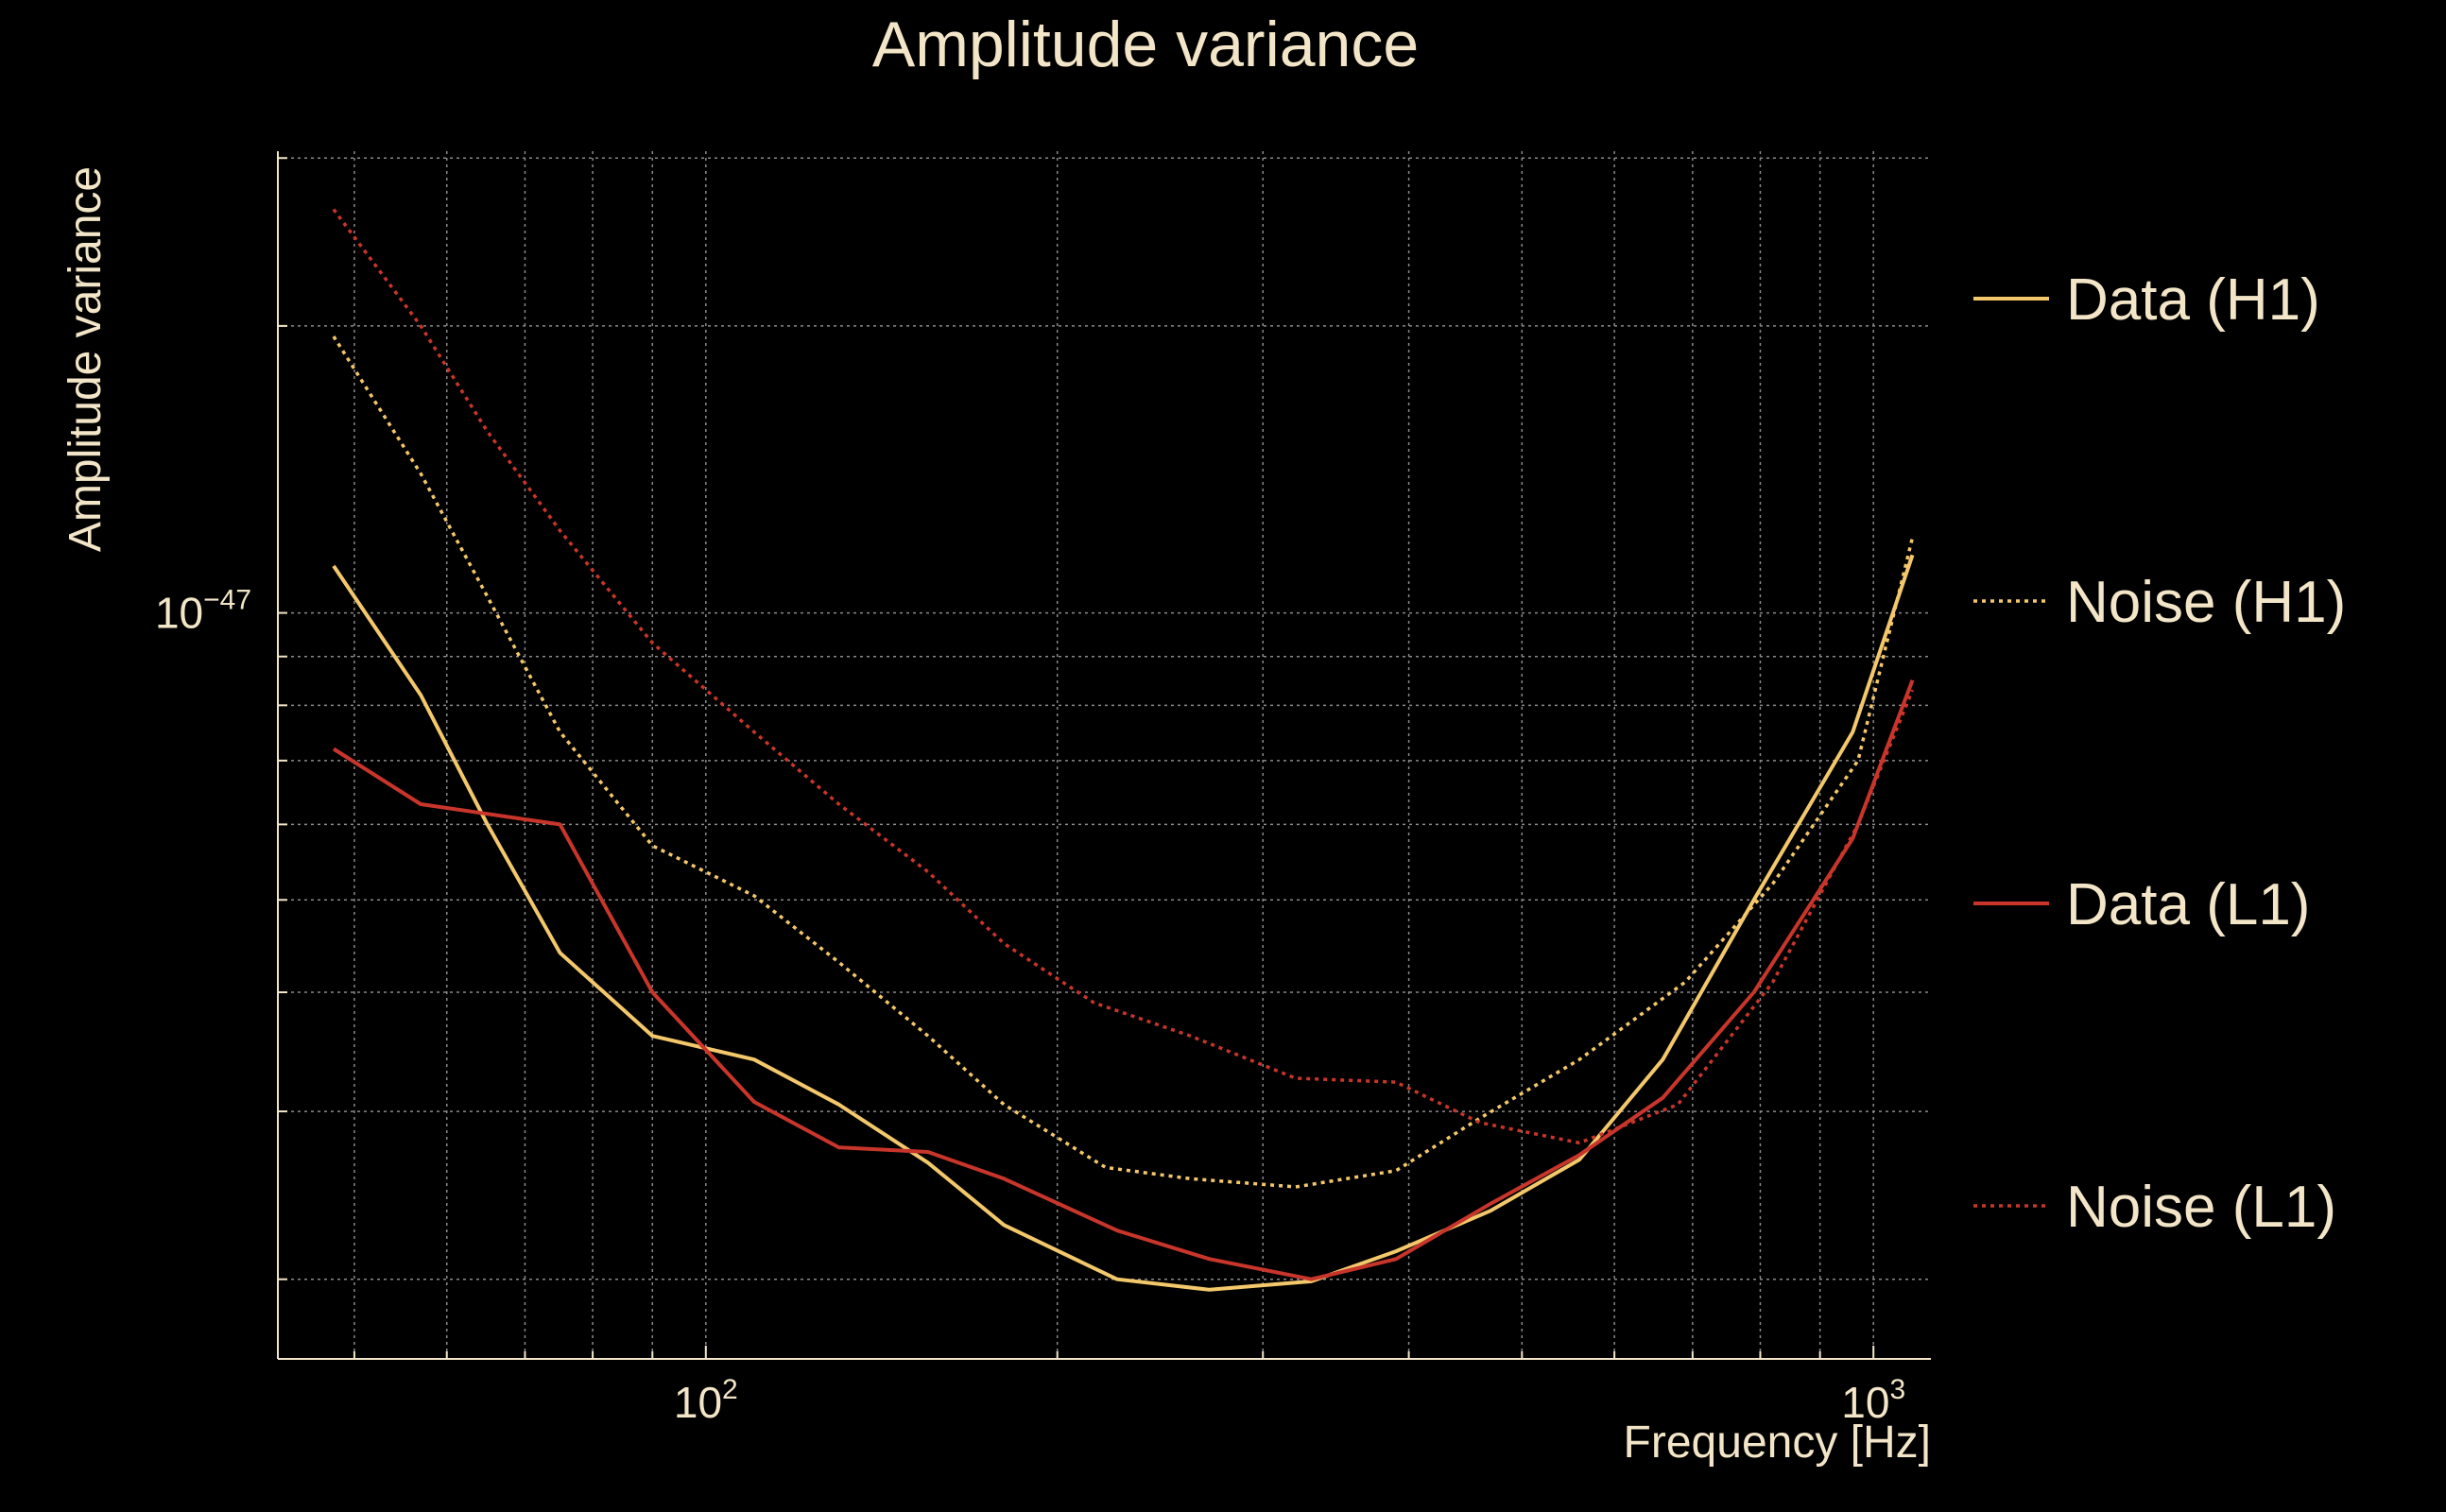 Image resolution: width=2446 pixels, height=1512 pixels. Describe the element at coordinates (2193, 300) in the screenshot. I see `legend-label-0: Data (H1)` at that location.